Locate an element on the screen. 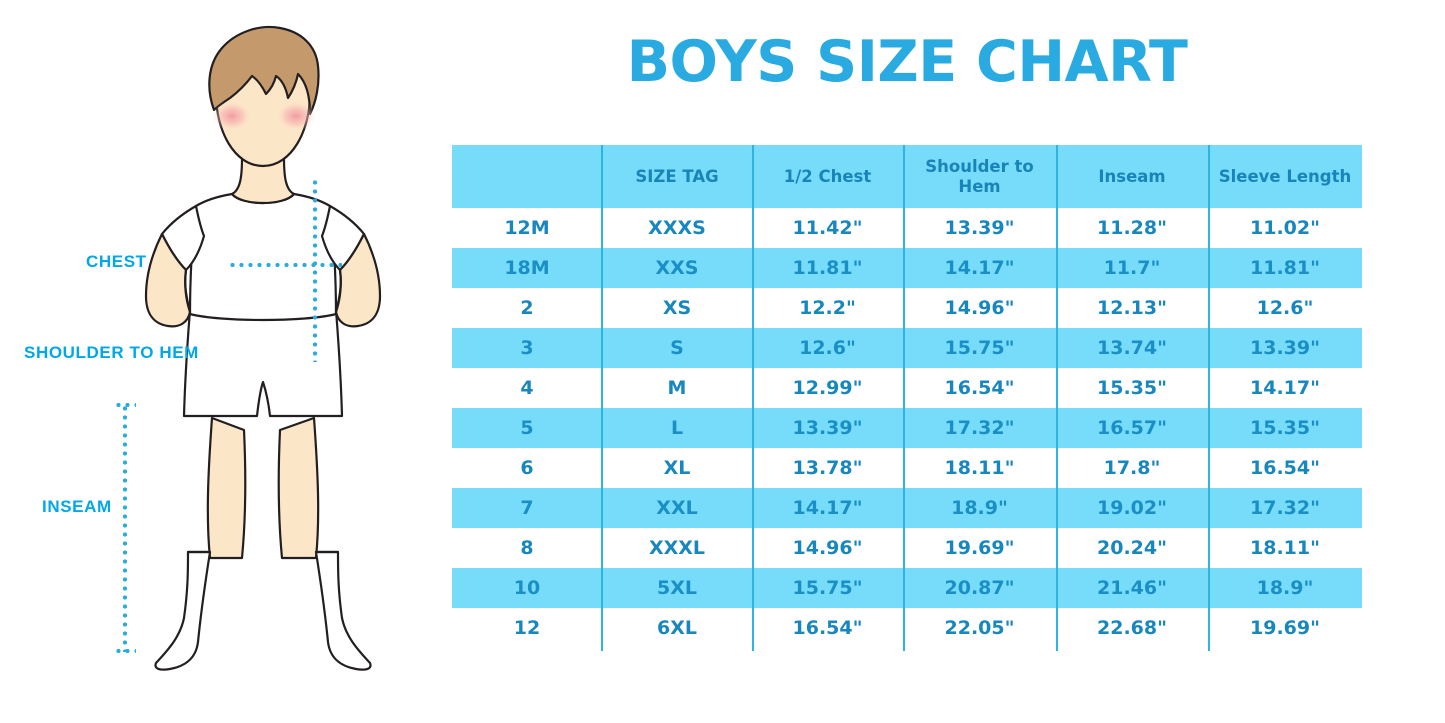  cell-sleeve-length: 19.69" is located at coordinates (1285, 628).